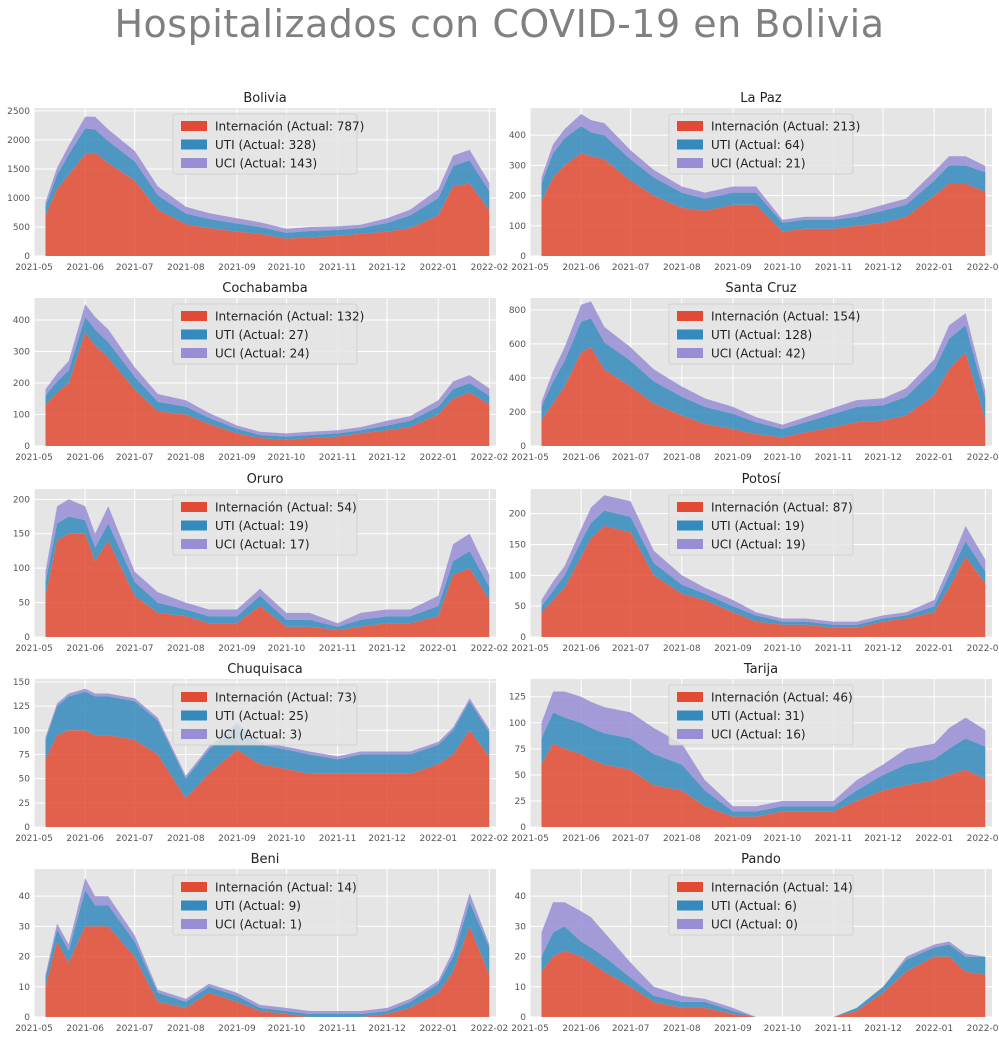 The image size is (999, 1041). What do you see at coordinates (258, 925) in the screenshot?
I see `legend-label: UCI (Actual: 1)` at bounding box center [258, 925].